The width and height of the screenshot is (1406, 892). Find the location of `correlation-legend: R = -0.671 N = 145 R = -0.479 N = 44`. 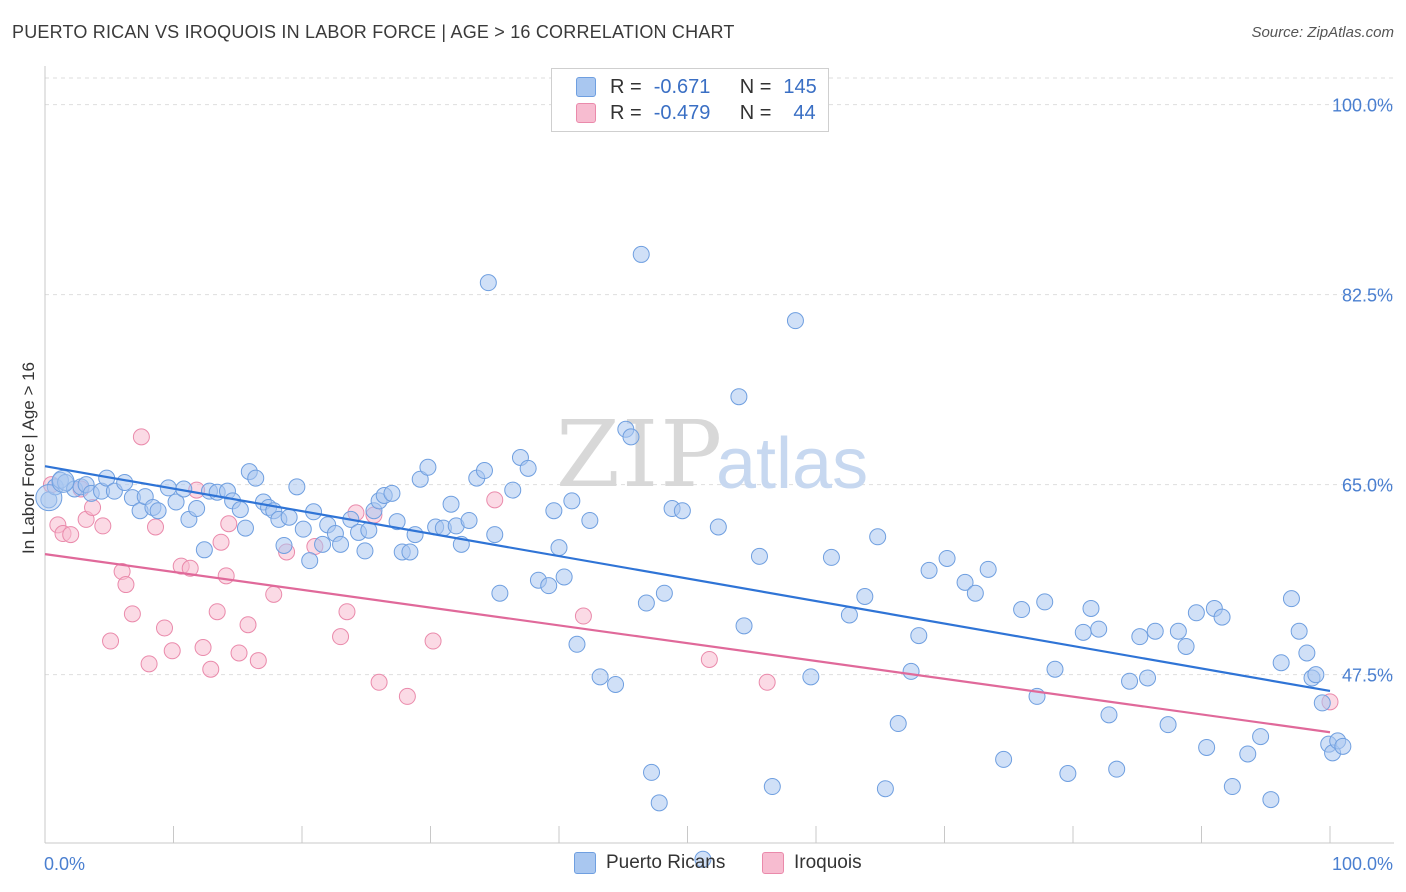

correlation-legend: R = -0.671 N = 145 R = -0.479 N = 44 is located at coordinates (690, 100).